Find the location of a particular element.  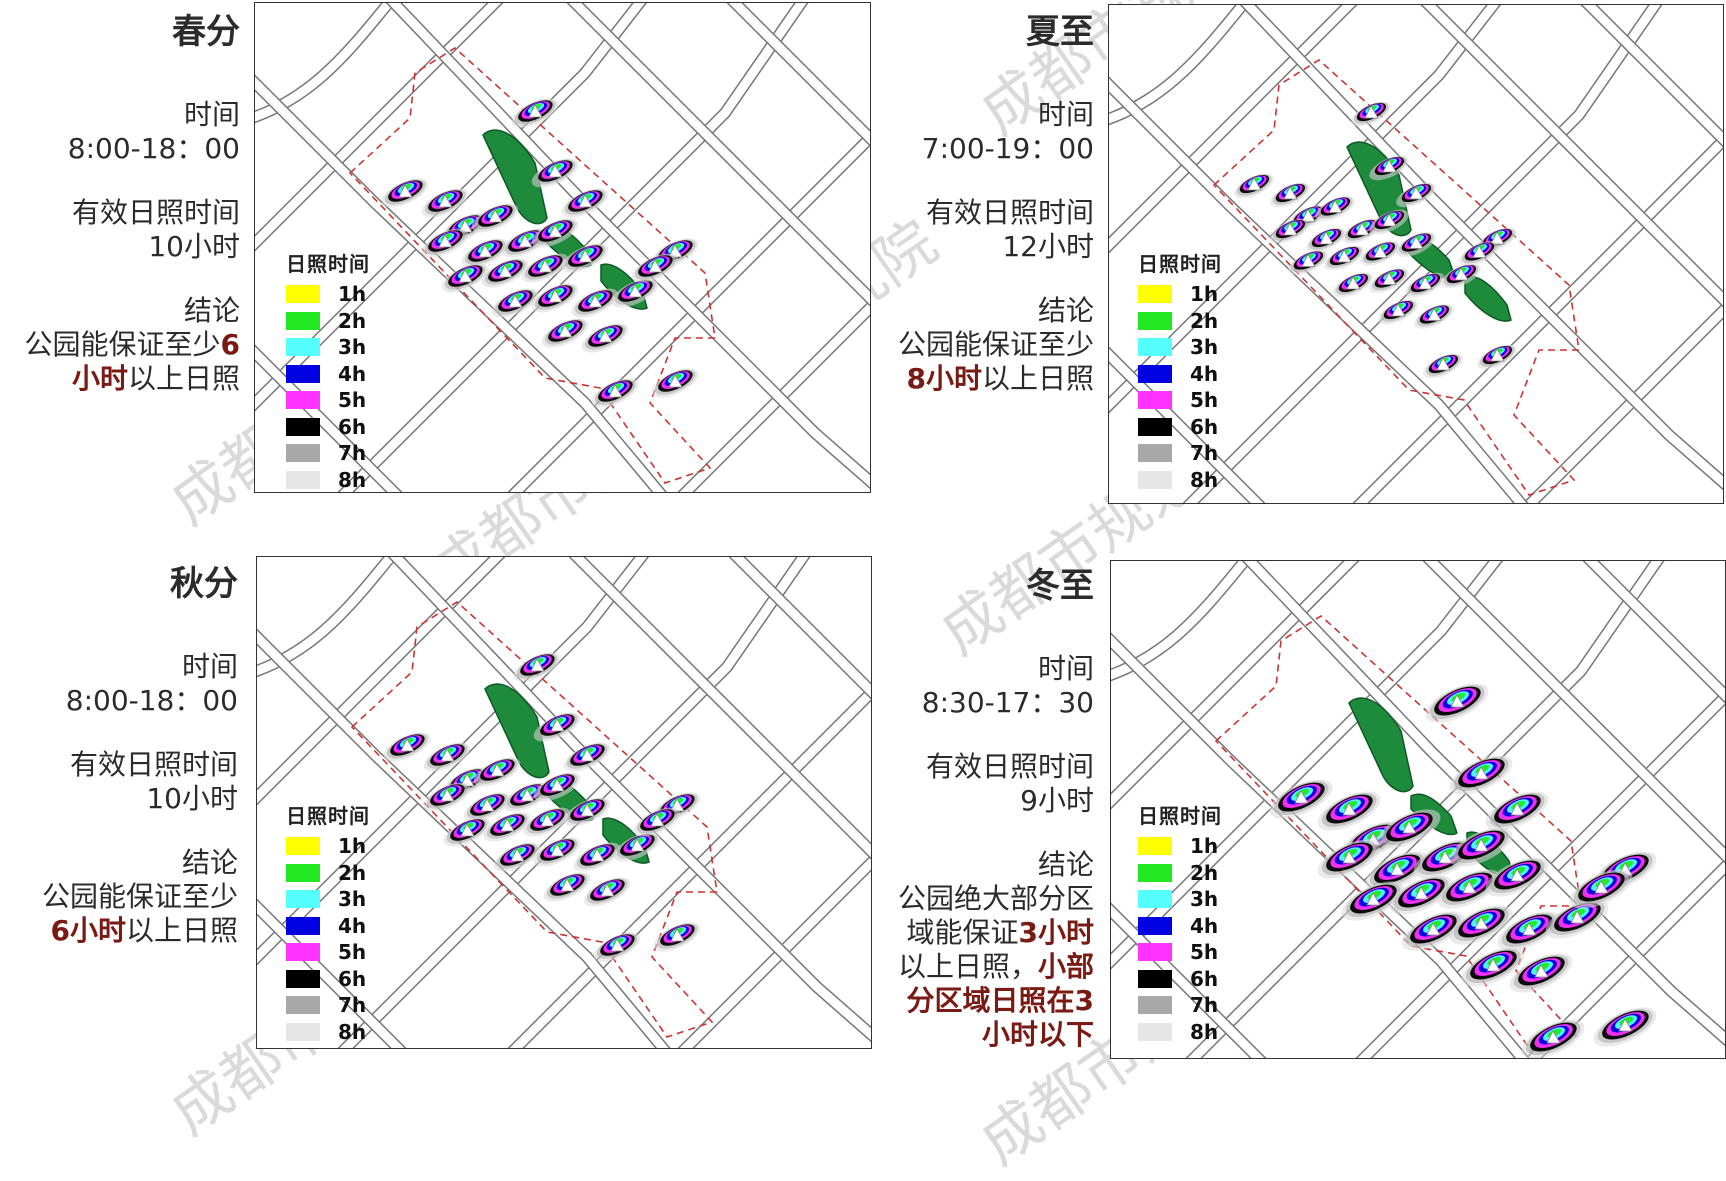

conclusion-line: 域能保证3小时 is located at coordinates (964, 933).